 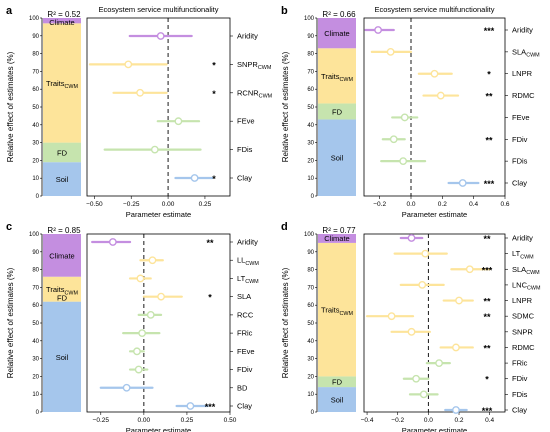 What do you see at coordinates (35, 253) in the screenshot?
I see `stack-tick-label: 90` at bounding box center [35, 253].